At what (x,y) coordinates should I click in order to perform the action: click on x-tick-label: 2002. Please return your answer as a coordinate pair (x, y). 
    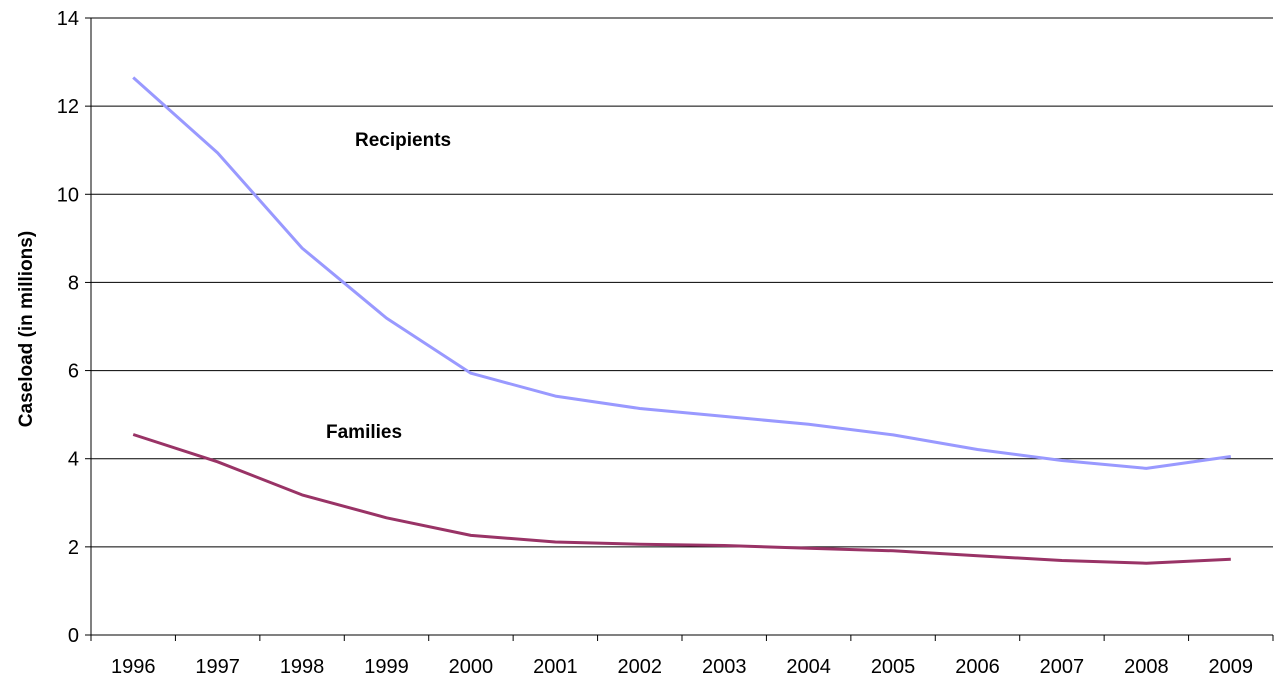
    Looking at the image, I should click on (640, 667).